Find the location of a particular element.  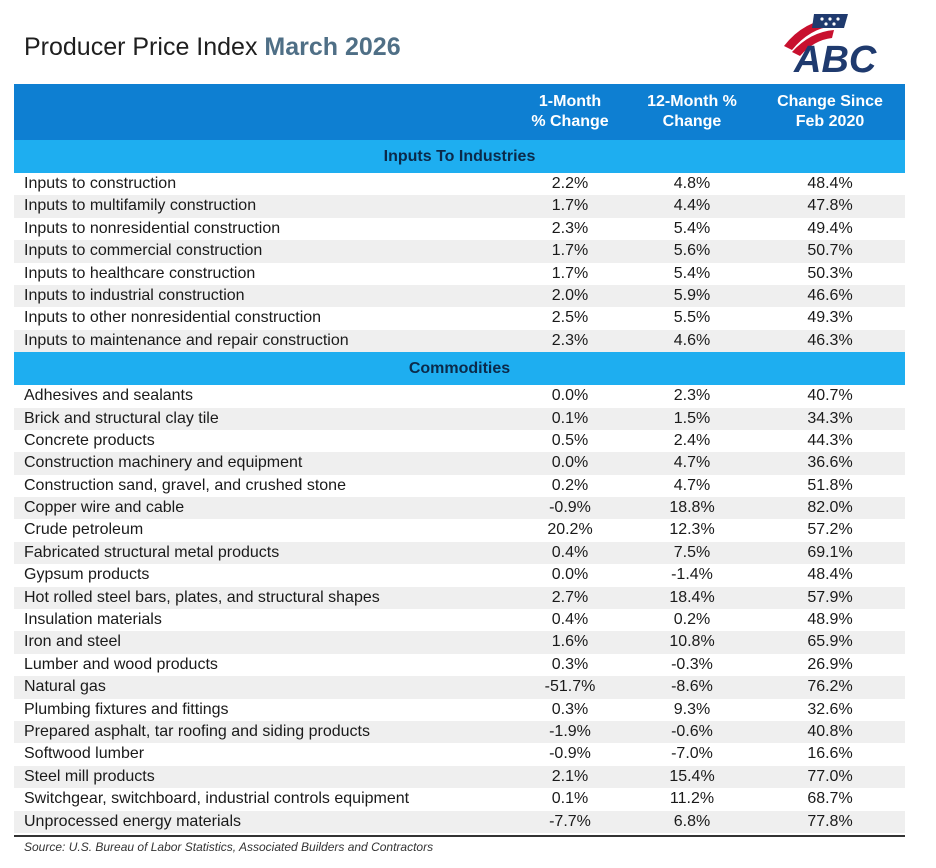

col-header-12-month: 12-Month % Change is located at coordinates (692, 111).